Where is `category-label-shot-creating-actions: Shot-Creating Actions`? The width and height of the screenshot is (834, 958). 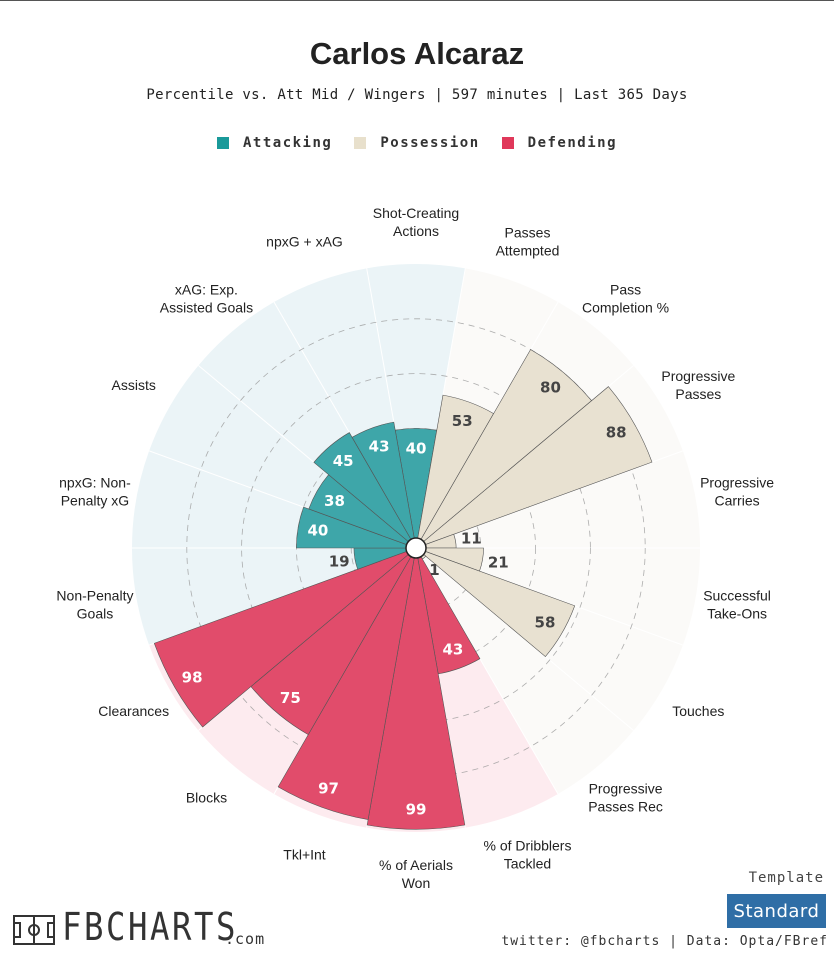 category-label-shot-creating-actions: Shot-Creating Actions is located at coordinates (416, 222).